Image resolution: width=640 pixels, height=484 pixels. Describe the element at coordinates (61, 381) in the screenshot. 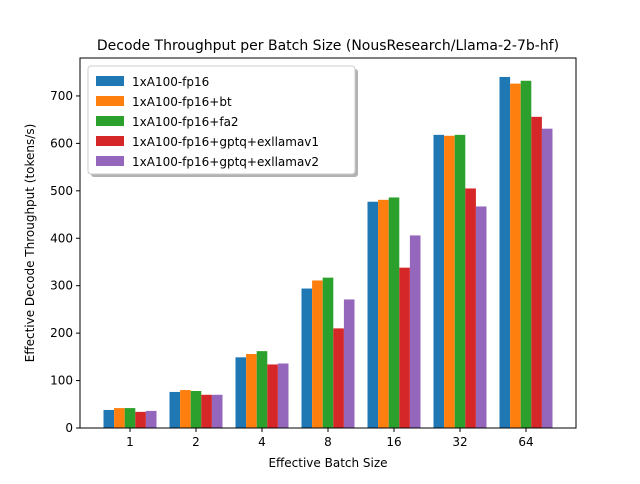

I see `y-tick-label: 100` at that location.